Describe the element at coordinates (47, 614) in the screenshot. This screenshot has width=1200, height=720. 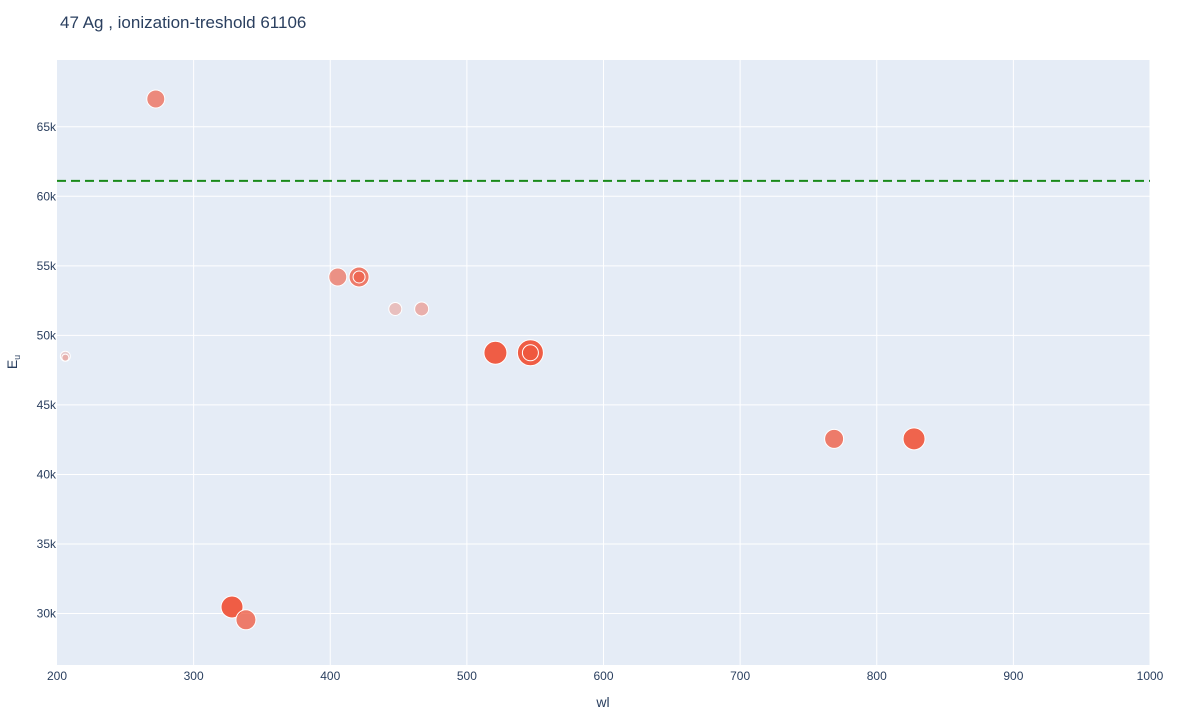
I see `y-tick-label: 30k` at that location.